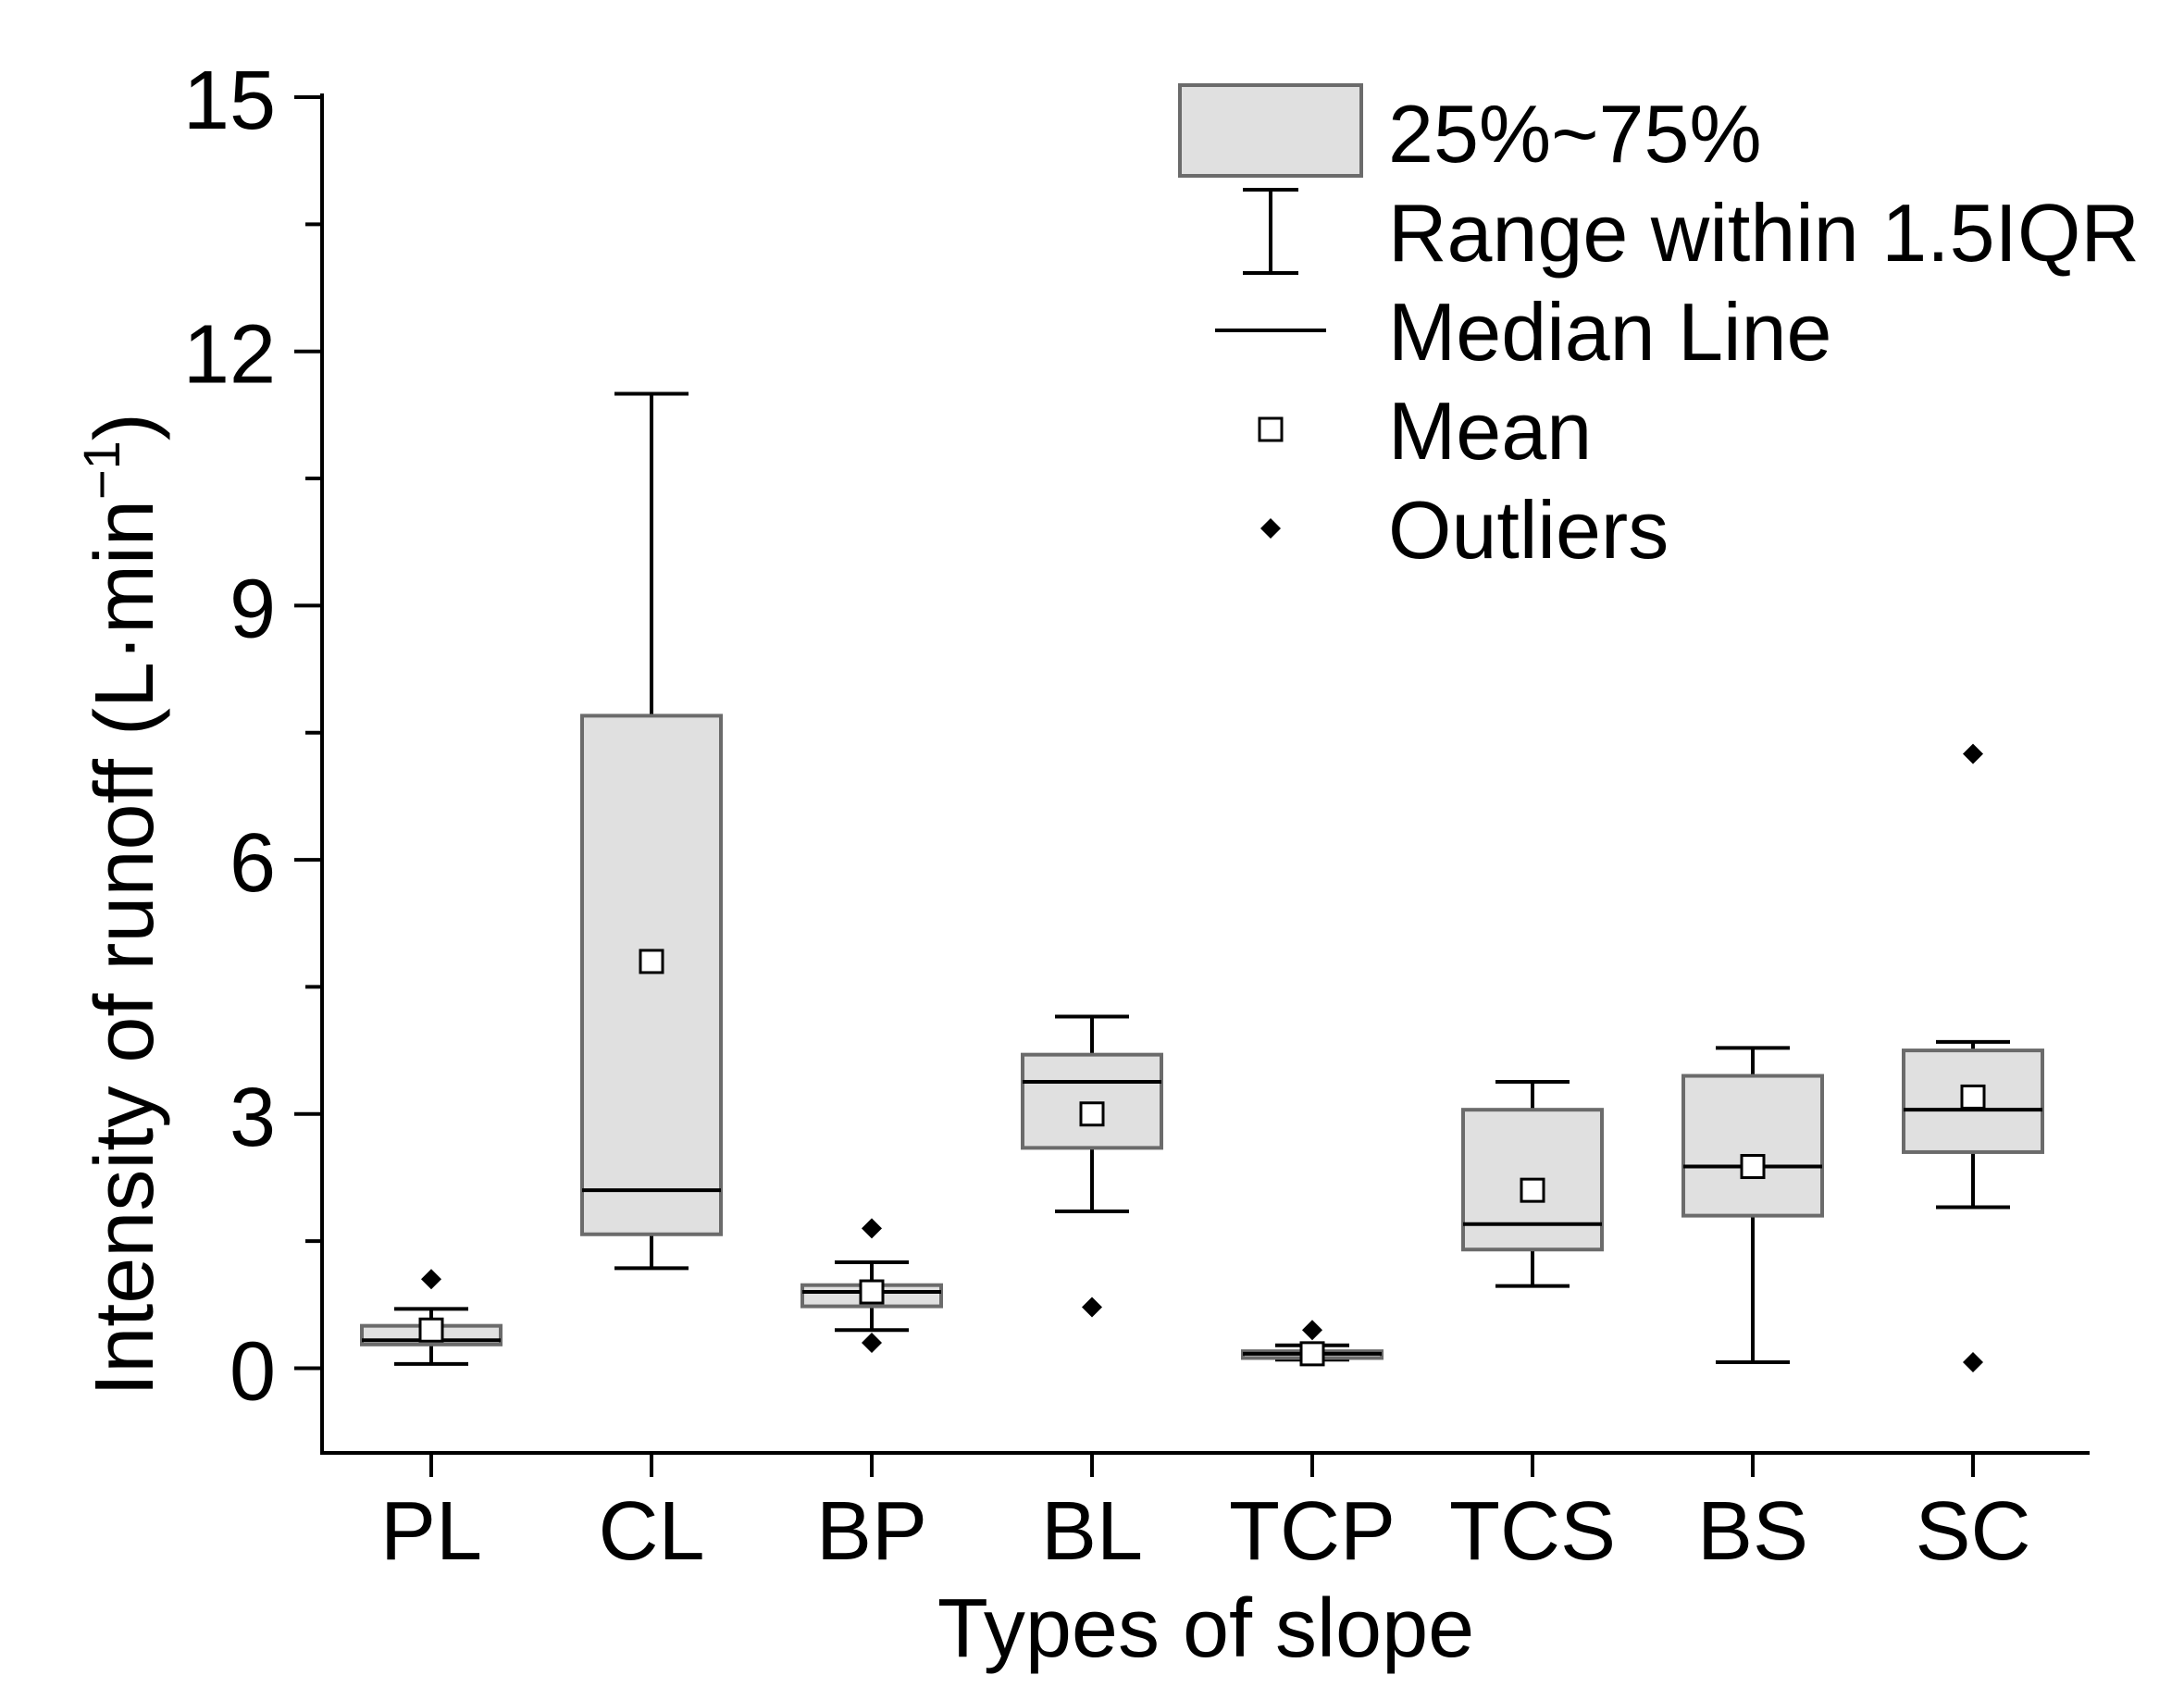  I want to click on box-pl, so click(431, 1317).